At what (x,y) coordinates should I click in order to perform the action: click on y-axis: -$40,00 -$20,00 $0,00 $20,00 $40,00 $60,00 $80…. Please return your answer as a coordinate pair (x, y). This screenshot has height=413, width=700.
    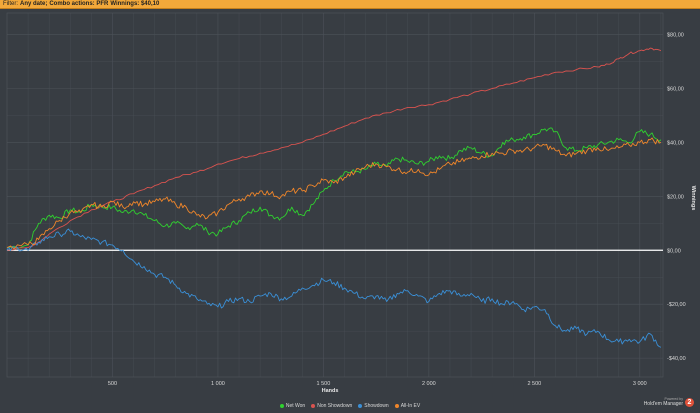
    Looking at the image, I should click on (676, 198).